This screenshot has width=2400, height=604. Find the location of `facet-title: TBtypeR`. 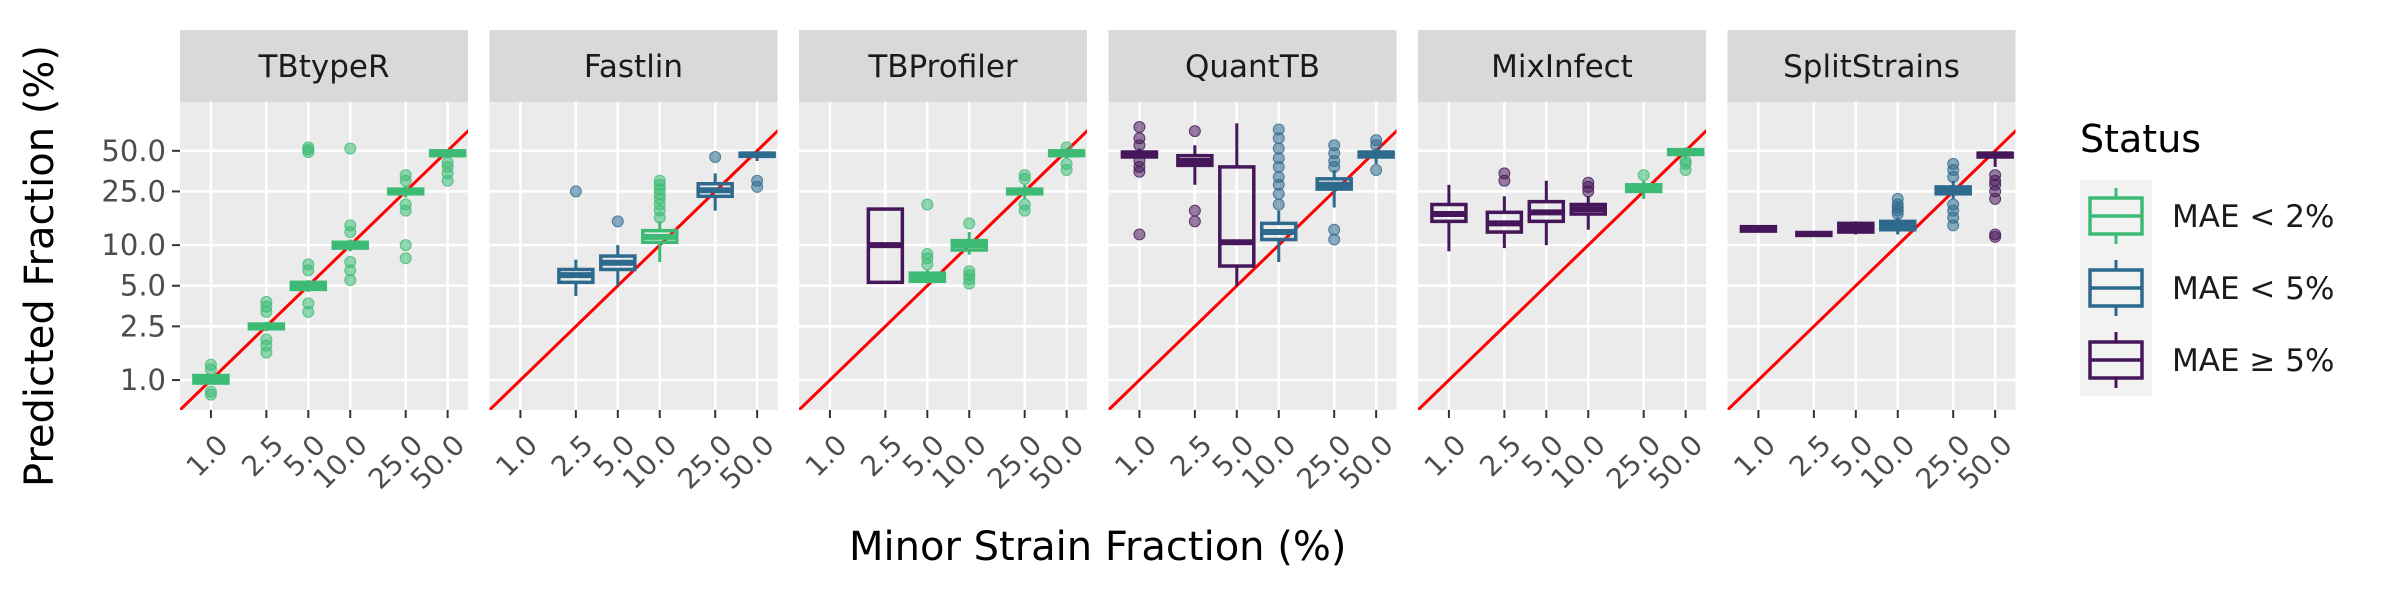

facet-title: TBtypeR is located at coordinates (324, 67).